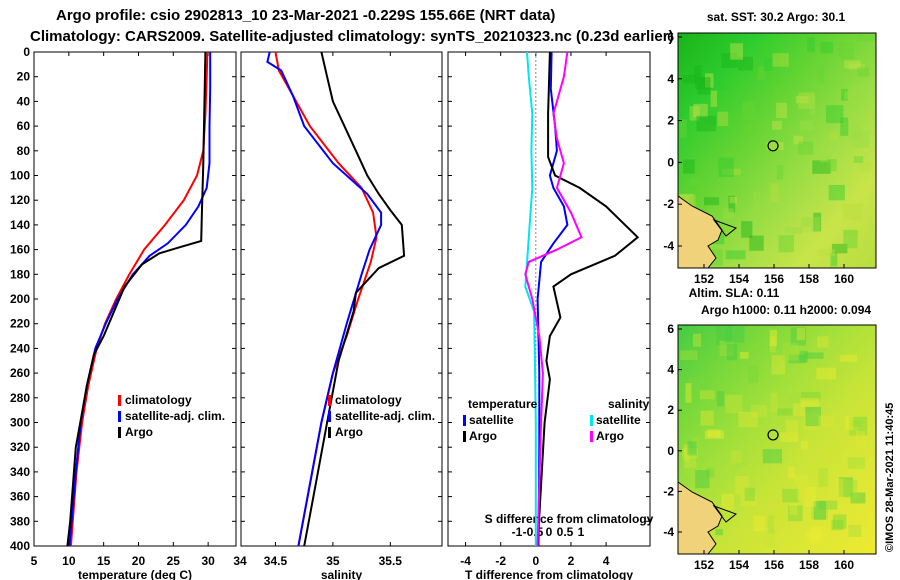  Describe the element at coordinates (20, 250) in the screenshot. I see `y-tick-label: 160` at that location.